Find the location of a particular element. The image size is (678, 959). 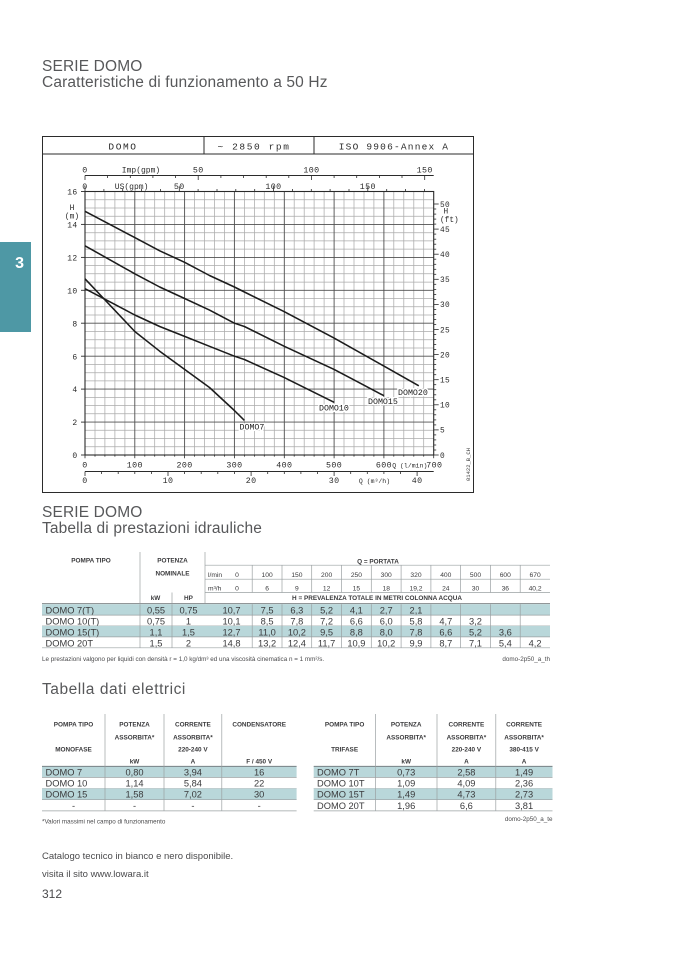

svg-text: 40,2 is located at coordinates (535, 589).